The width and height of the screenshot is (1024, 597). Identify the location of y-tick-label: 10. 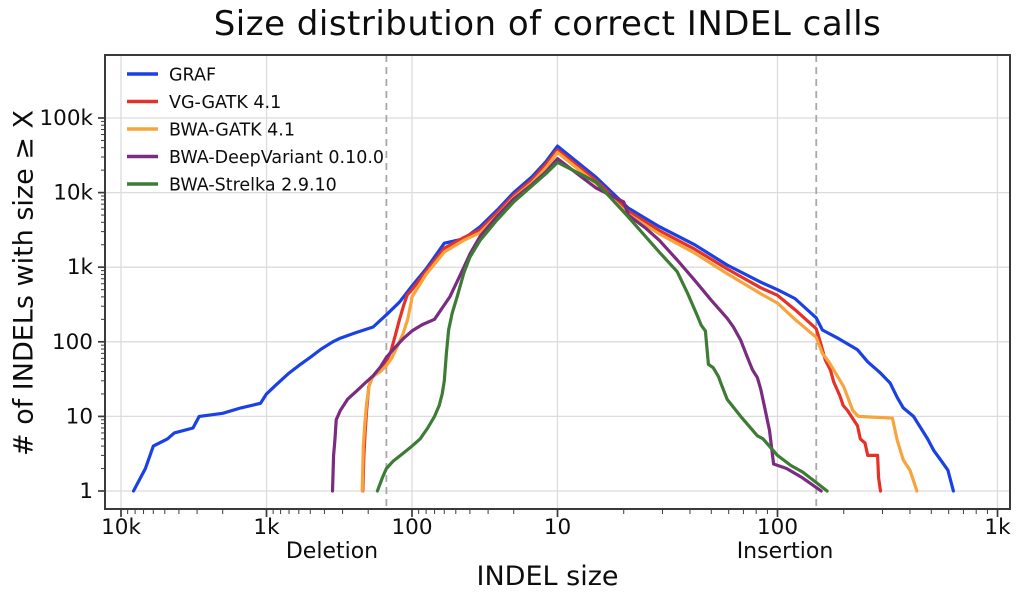
(79, 416).